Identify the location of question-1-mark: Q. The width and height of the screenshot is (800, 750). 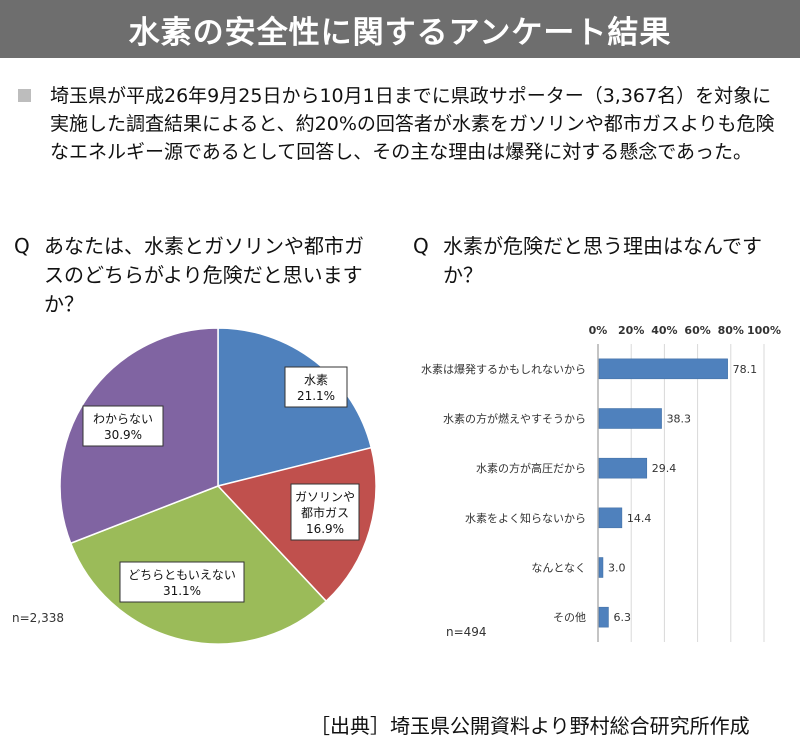
(22, 246).